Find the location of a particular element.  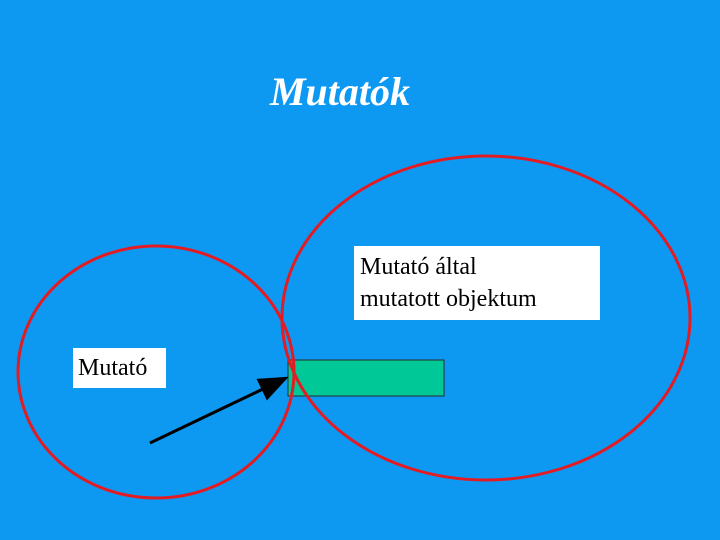

pointer-label-box: Mutató is located at coordinates (119, 368).